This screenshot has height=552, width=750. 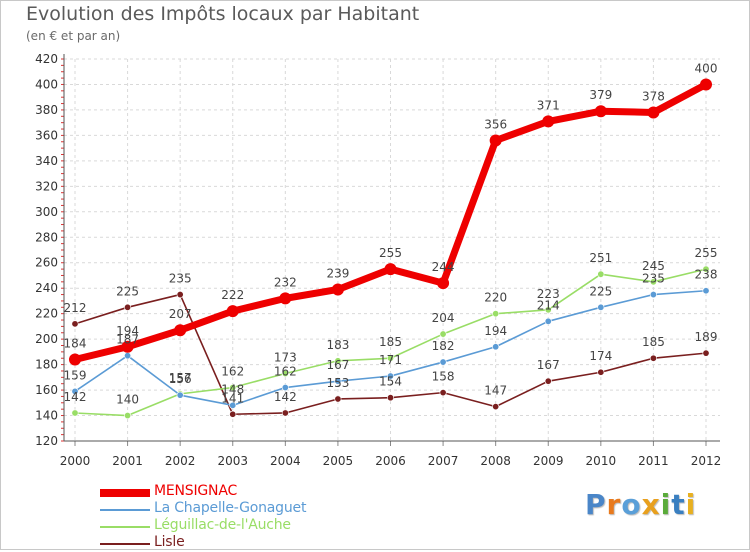 What do you see at coordinates (230, 508) in the screenshot?
I see `legend-label: La Chapelle-Gonaguet` at bounding box center [230, 508].